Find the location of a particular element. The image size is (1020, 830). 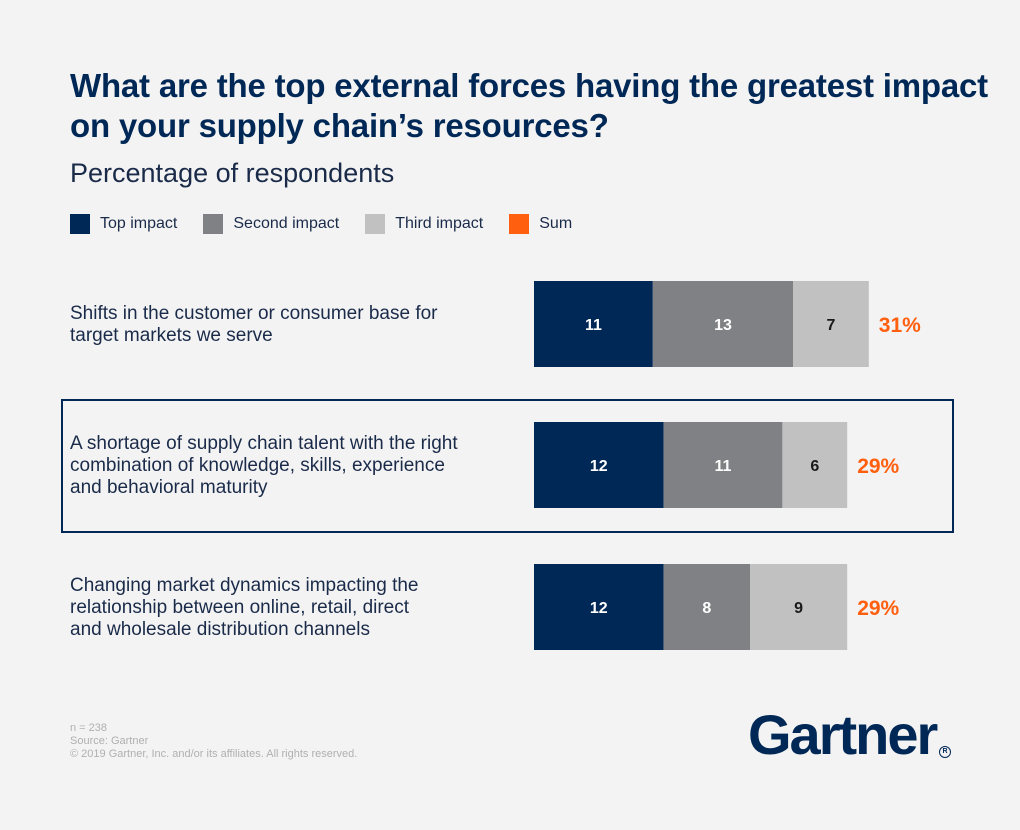

legend-label-sum: Sum is located at coordinates (556, 223).